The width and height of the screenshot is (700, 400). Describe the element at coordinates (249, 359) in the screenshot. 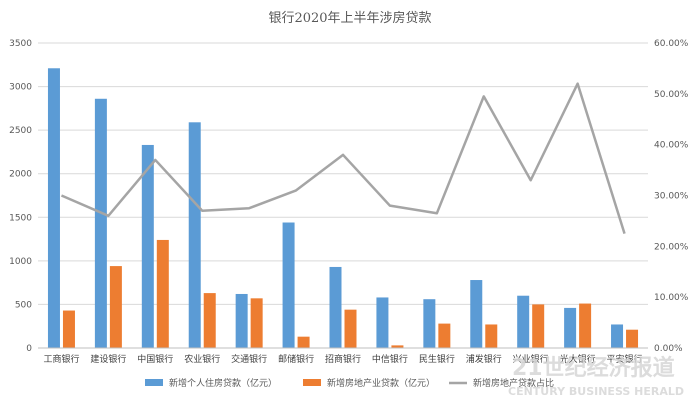

I see `x-tick-label: 交通银行` at that location.